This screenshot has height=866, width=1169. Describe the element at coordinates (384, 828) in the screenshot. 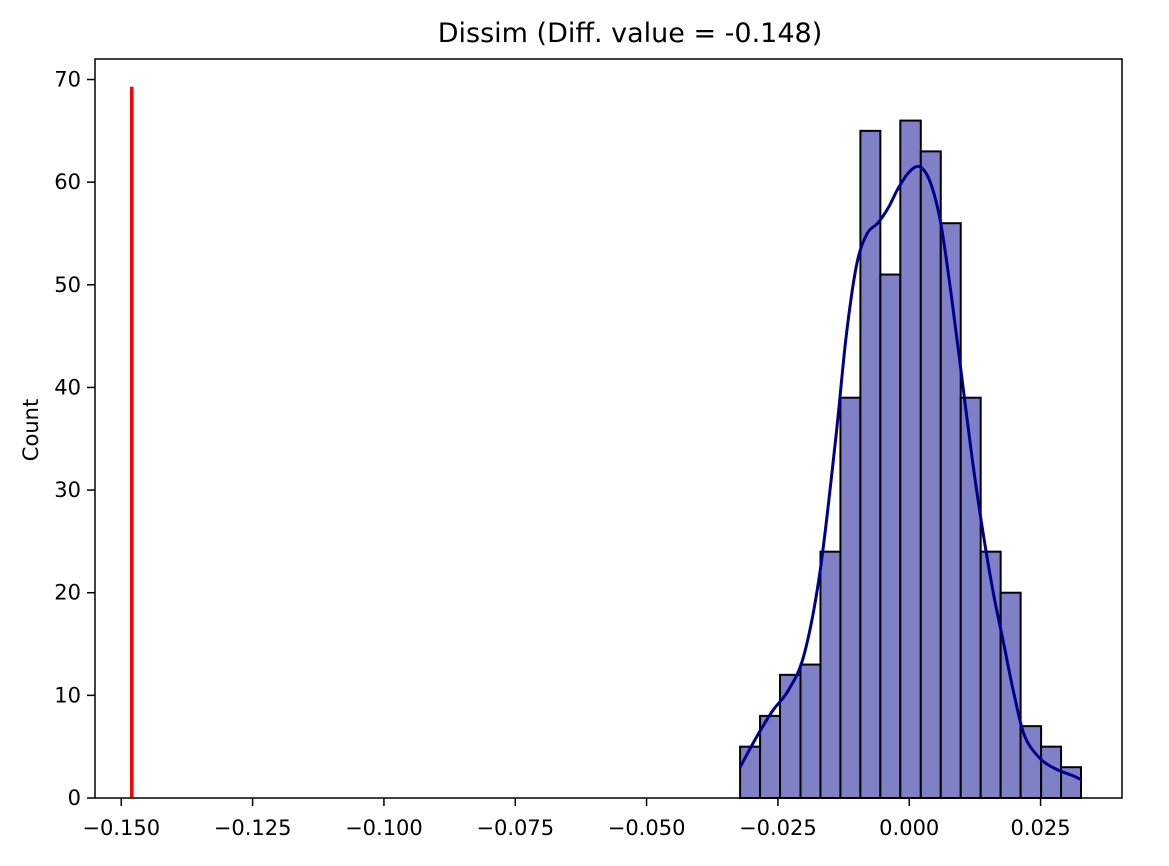

I see `x-tick-label: −0.100` at that location.